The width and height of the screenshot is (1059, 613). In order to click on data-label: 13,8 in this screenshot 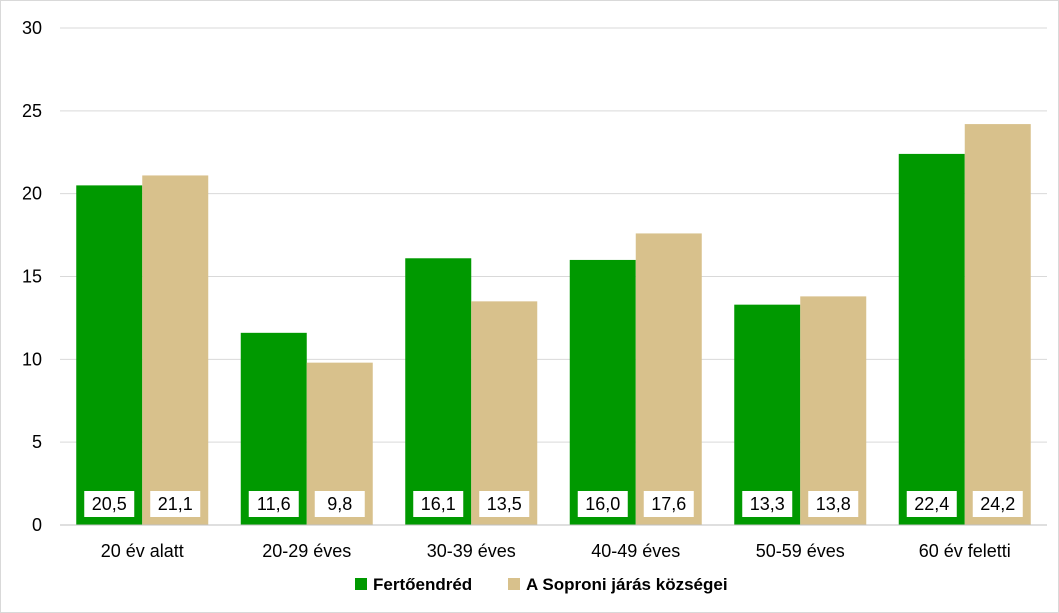, I will do `click(833, 504)`.